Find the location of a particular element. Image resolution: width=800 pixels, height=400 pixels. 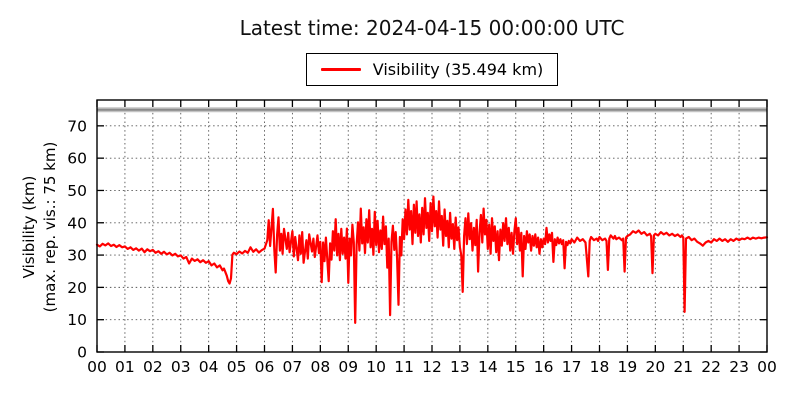

svg-text: 0 is located at coordinates (82, 353).